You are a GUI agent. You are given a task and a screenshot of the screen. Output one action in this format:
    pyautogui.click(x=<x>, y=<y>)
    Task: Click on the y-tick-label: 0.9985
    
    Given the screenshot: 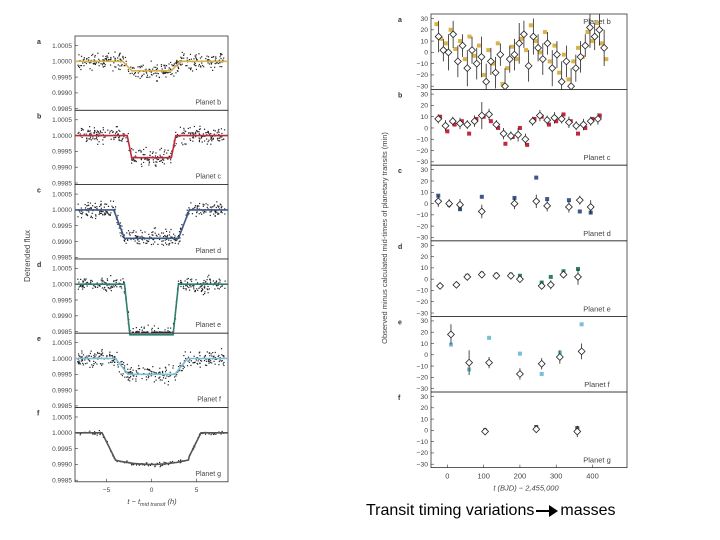 What is the action you would take?
    pyautogui.click(x=62, y=258)
    